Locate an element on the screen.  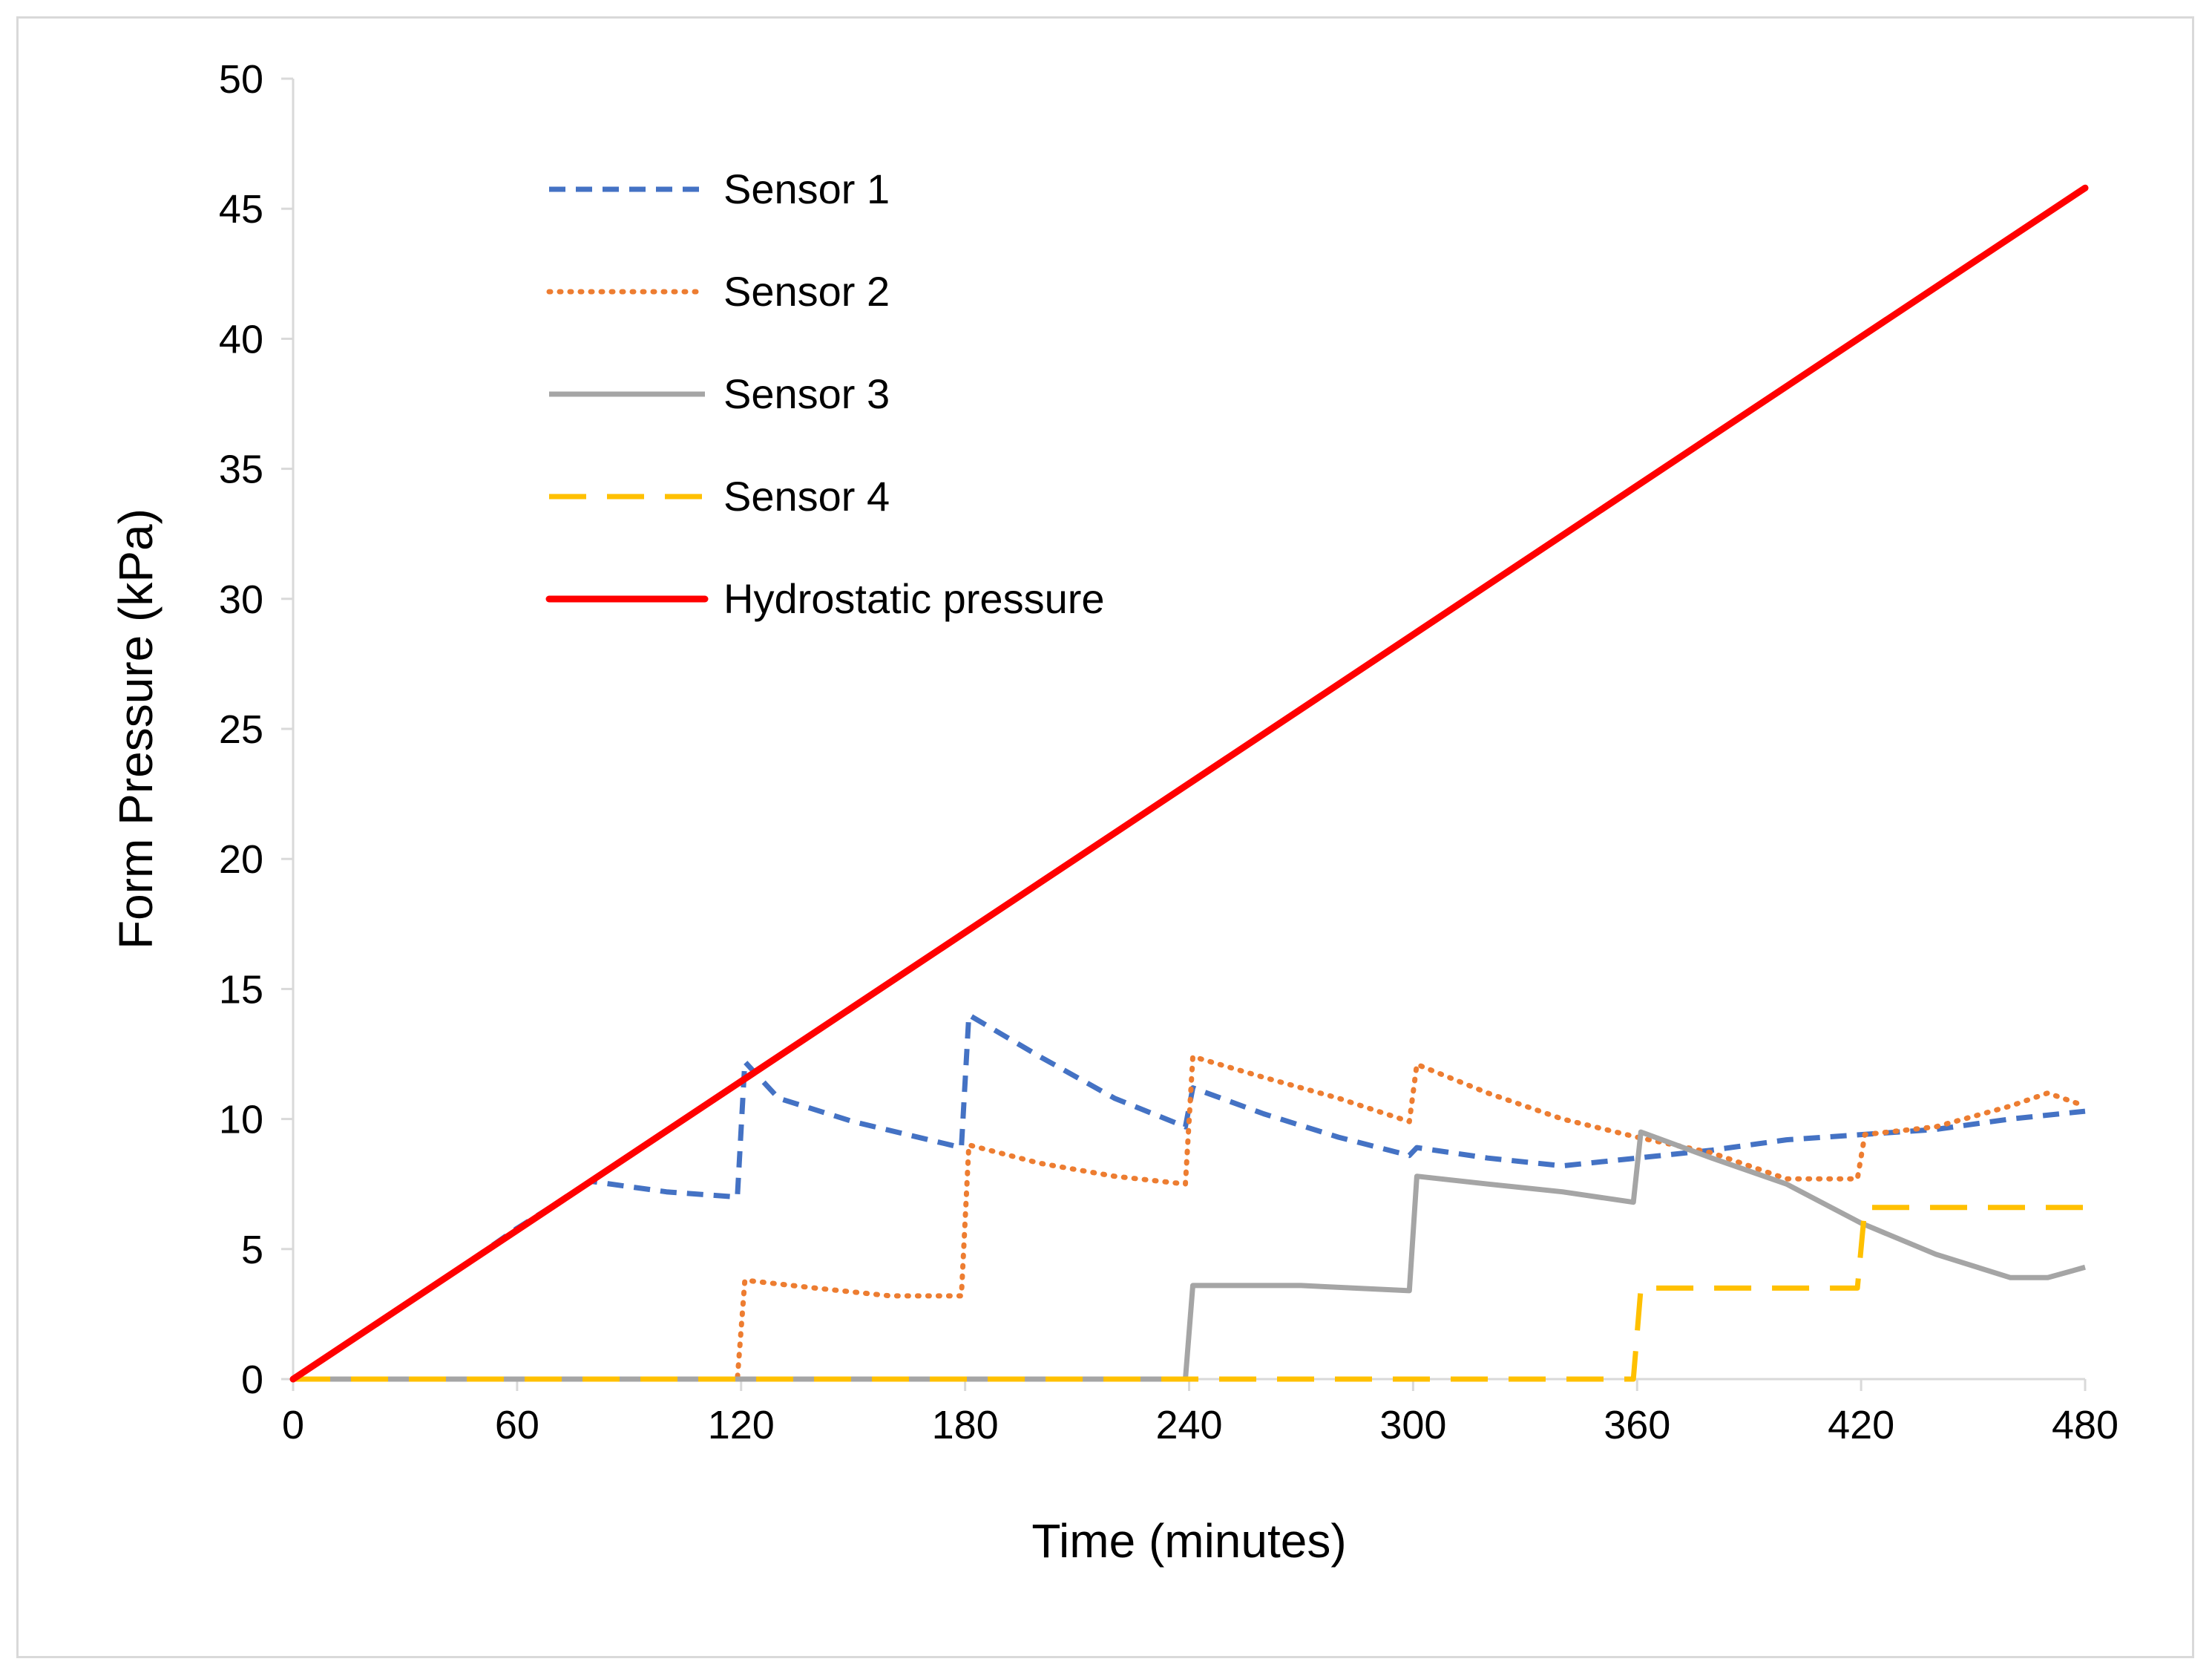
legend-label: Sensor 1 is located at coordinates (806, 189).